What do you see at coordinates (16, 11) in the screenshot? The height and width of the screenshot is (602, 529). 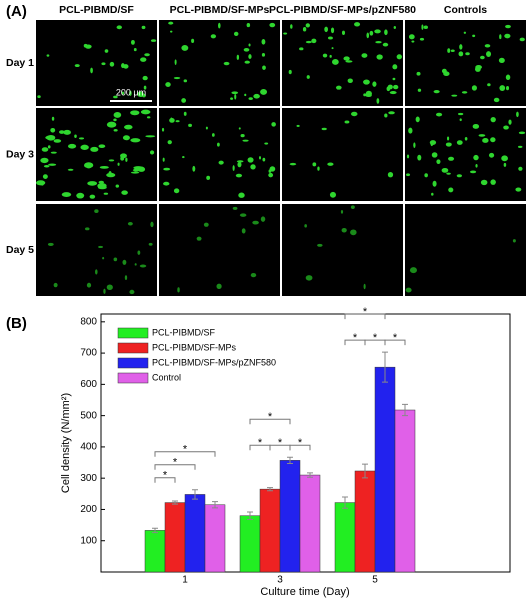 I see `panel-label: (A)` at bounding box center [16, 11].